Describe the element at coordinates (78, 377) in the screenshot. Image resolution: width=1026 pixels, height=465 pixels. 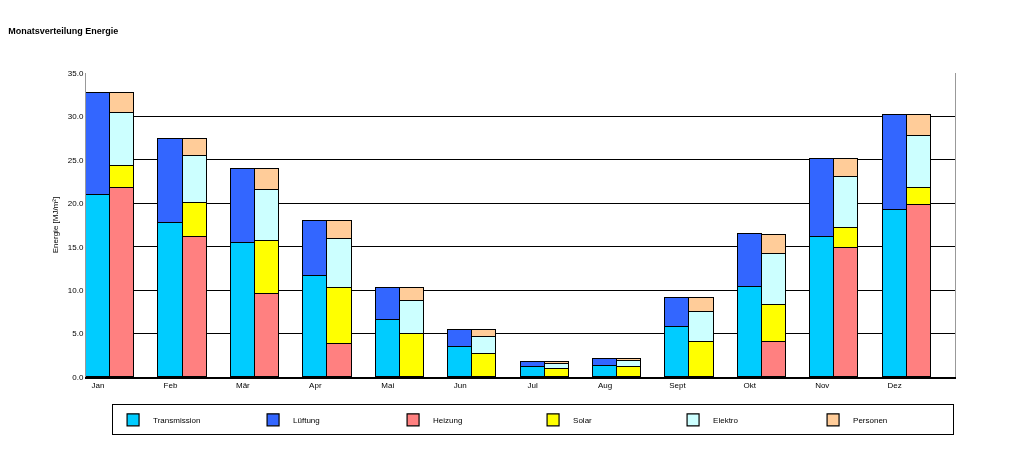
I see `y-tick-label: 0.0` at that location.